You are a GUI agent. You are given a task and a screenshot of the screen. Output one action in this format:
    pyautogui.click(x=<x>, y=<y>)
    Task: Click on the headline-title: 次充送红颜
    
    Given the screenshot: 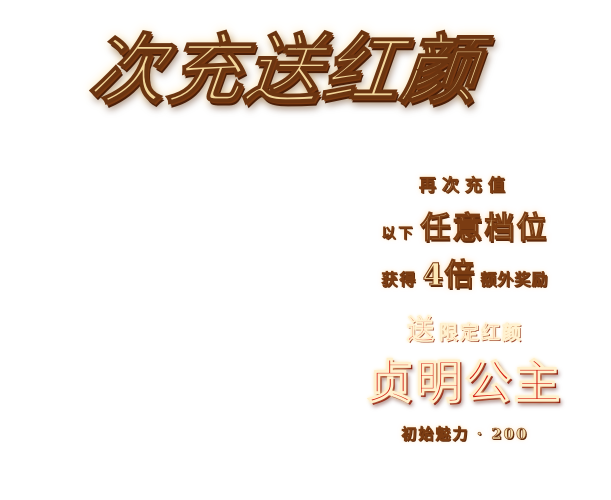 What is the action you would take?
    pyautogui.click(x=284, y=69)
    